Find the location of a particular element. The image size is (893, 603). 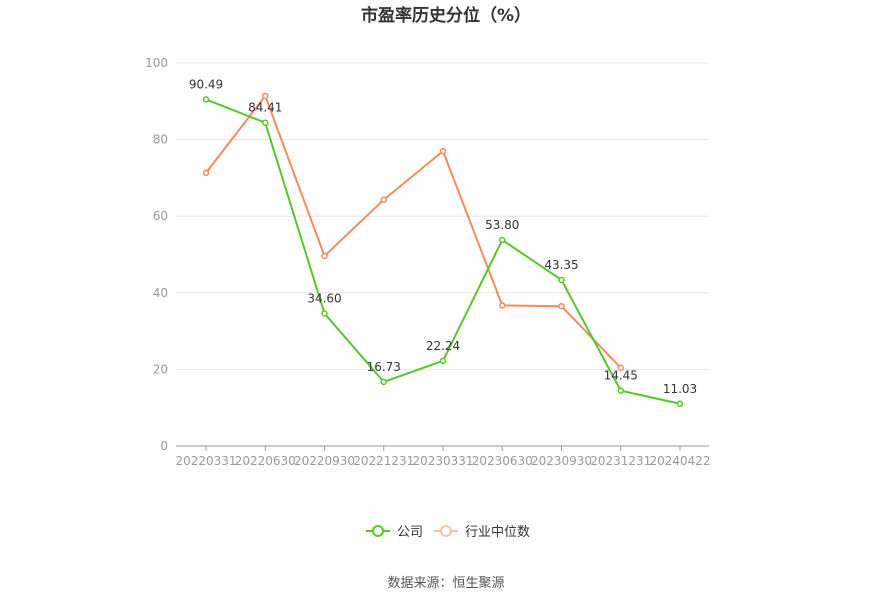

data-label: 53.80 is located at coordinates (502, 225).